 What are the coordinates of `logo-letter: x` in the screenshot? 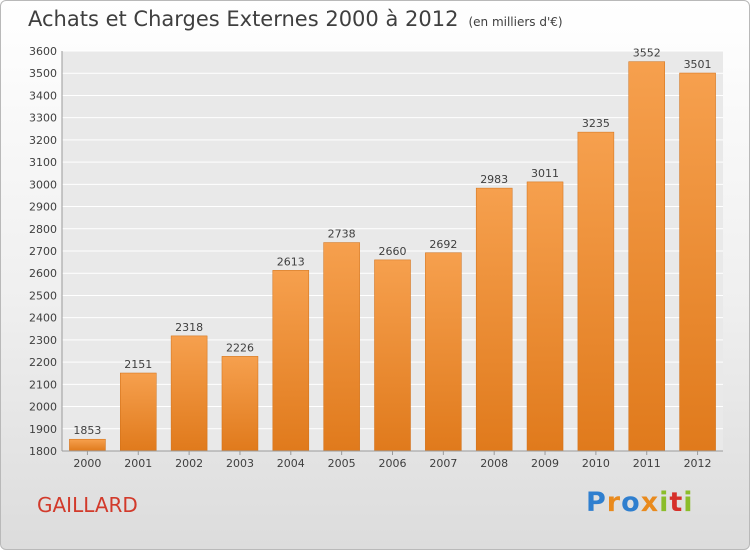 It's located at (650, 502).